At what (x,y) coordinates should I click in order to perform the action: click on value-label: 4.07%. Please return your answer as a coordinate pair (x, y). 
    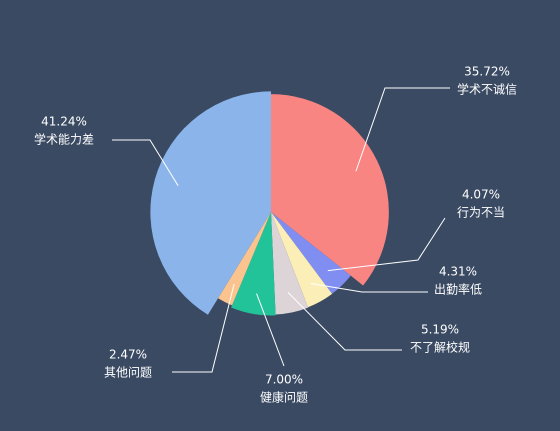
    Looking at the image, I should click on (481, 195).